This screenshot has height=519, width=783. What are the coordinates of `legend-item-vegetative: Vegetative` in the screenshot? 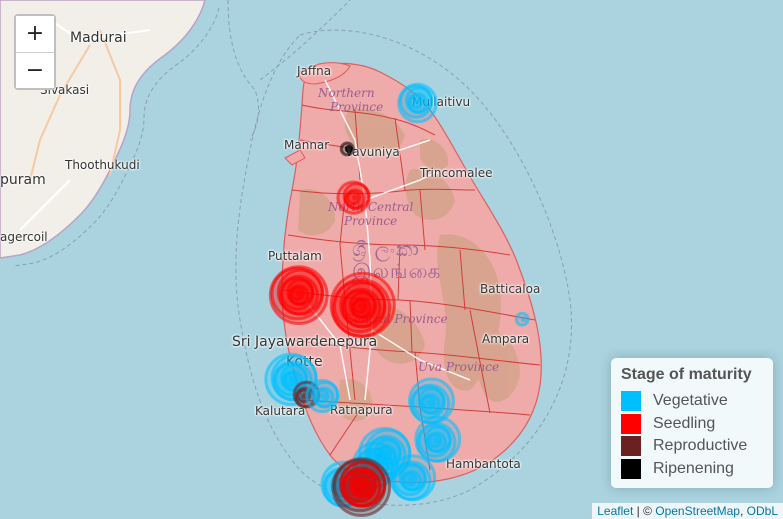 It's located at (692, 401).